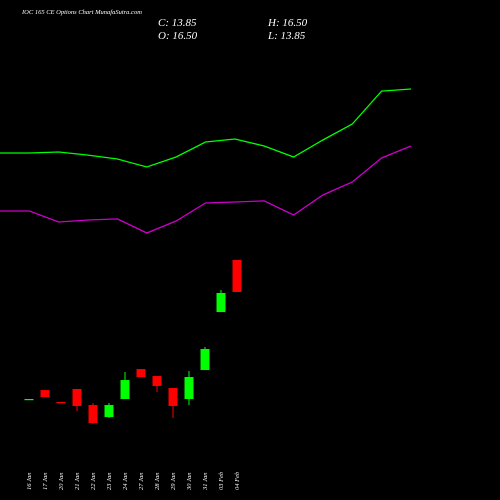  What do you see at coordinates (29, 481) in the screenshot?
I see `x-tick-label: 16 Jan` at bounding box center [29, 481].